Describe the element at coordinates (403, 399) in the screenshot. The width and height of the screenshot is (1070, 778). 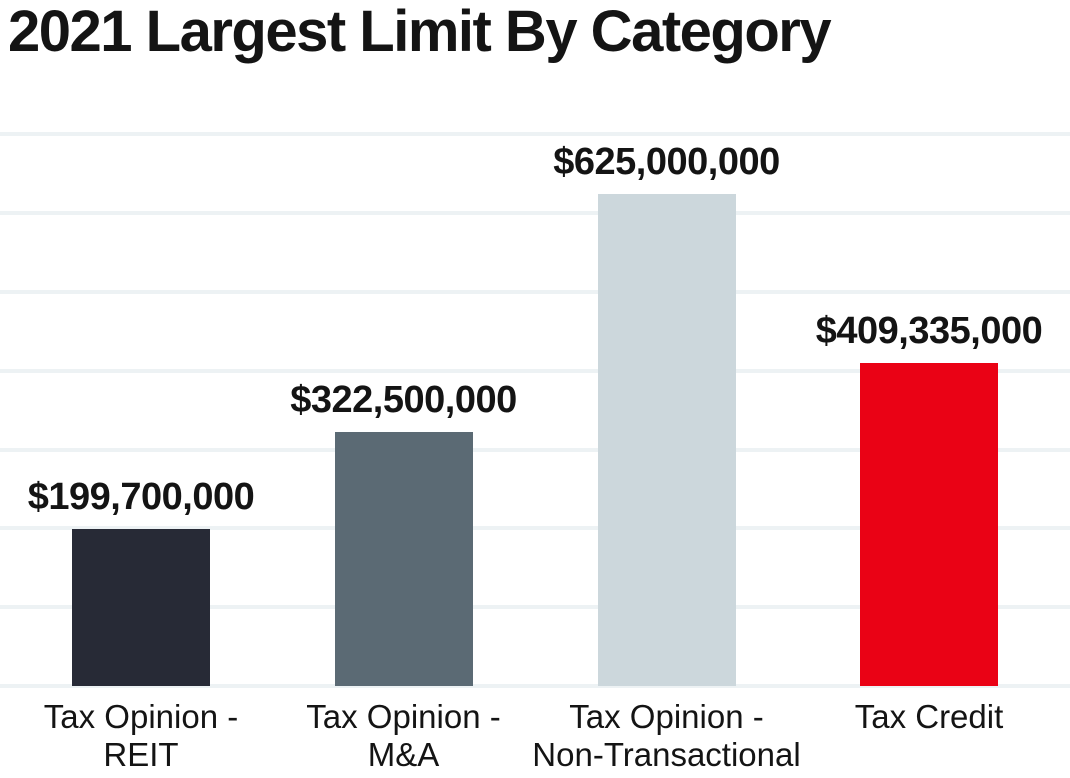
I see `bar-value-label: $322,500,000` at that location.